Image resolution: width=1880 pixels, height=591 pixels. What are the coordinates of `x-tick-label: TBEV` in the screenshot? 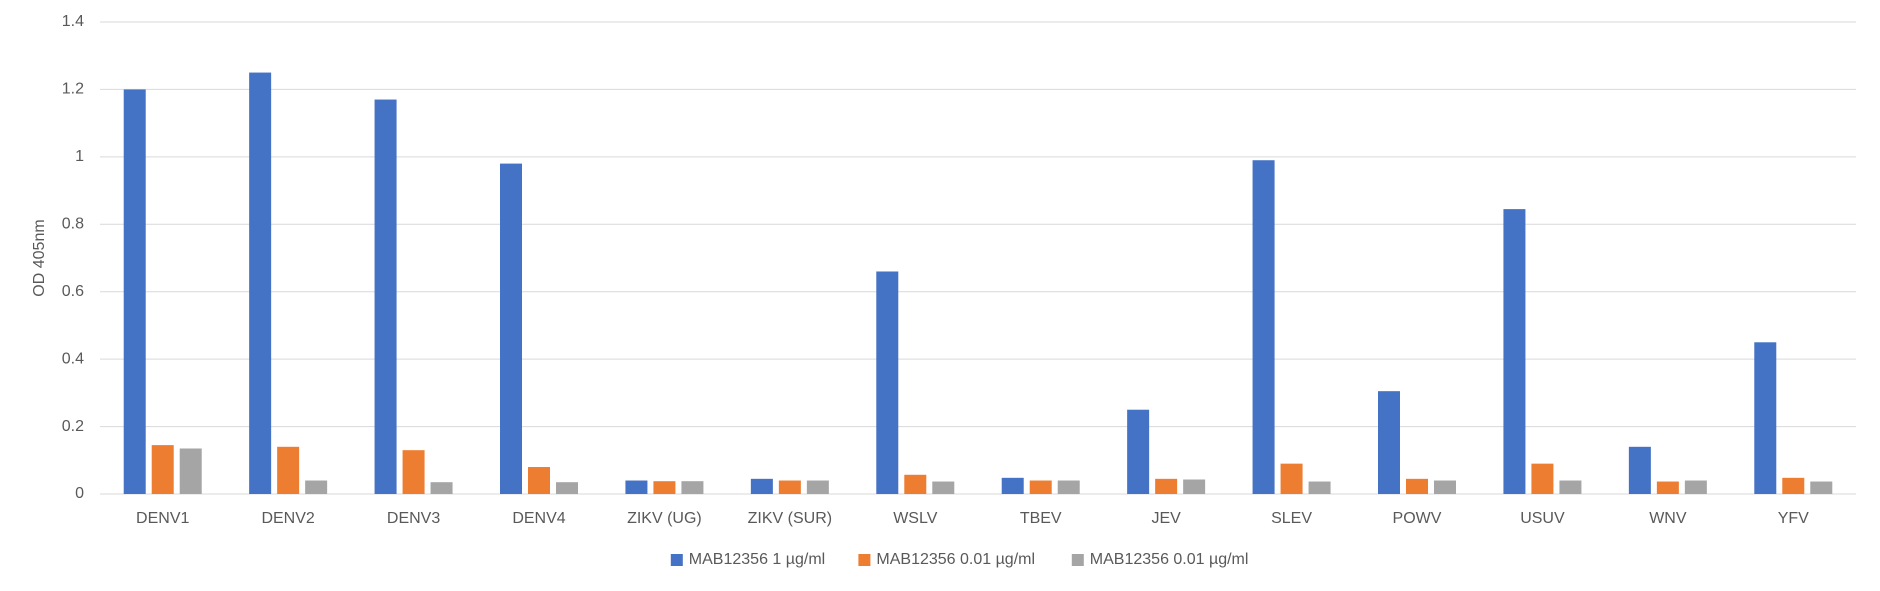 It's located at (1041, 518).